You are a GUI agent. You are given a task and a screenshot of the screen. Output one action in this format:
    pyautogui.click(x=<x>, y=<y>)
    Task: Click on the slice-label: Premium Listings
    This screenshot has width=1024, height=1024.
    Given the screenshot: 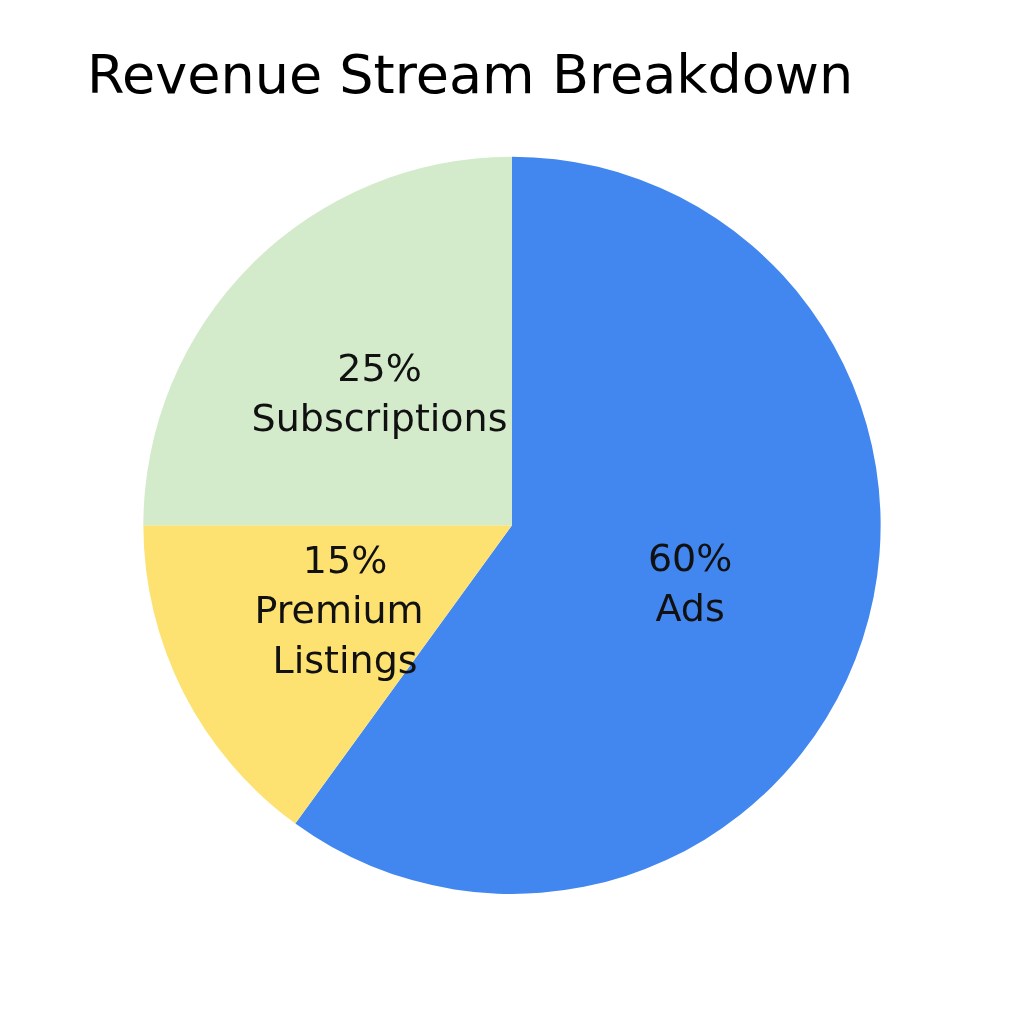 What is the action you would take?
    pyautogui.click(x=345, y=635)
    